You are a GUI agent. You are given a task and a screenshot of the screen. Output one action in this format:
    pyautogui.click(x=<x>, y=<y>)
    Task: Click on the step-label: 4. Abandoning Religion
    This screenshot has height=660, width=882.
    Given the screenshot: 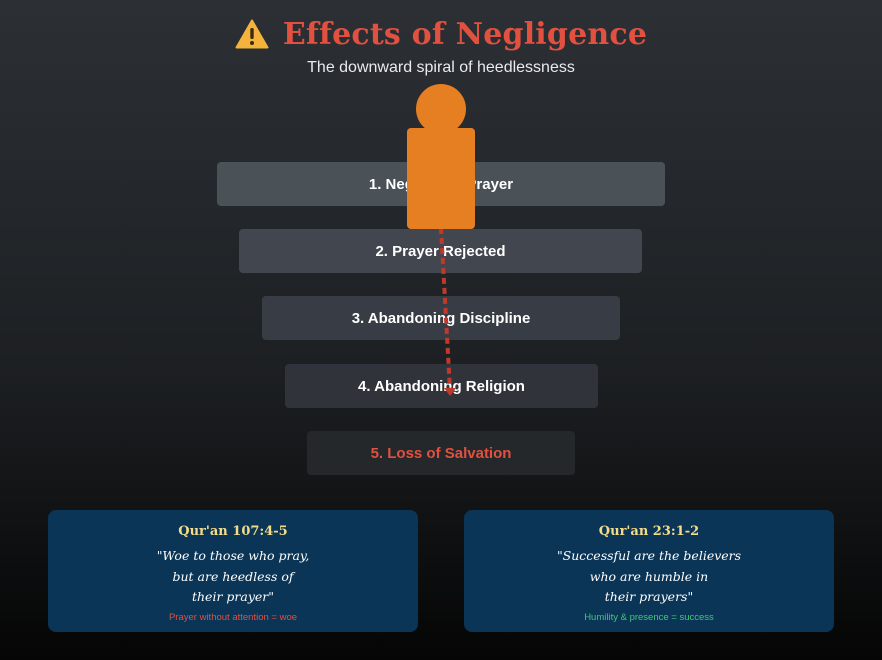 What is the action you would take?
    pyautogui.click(x=441, y=386)
    